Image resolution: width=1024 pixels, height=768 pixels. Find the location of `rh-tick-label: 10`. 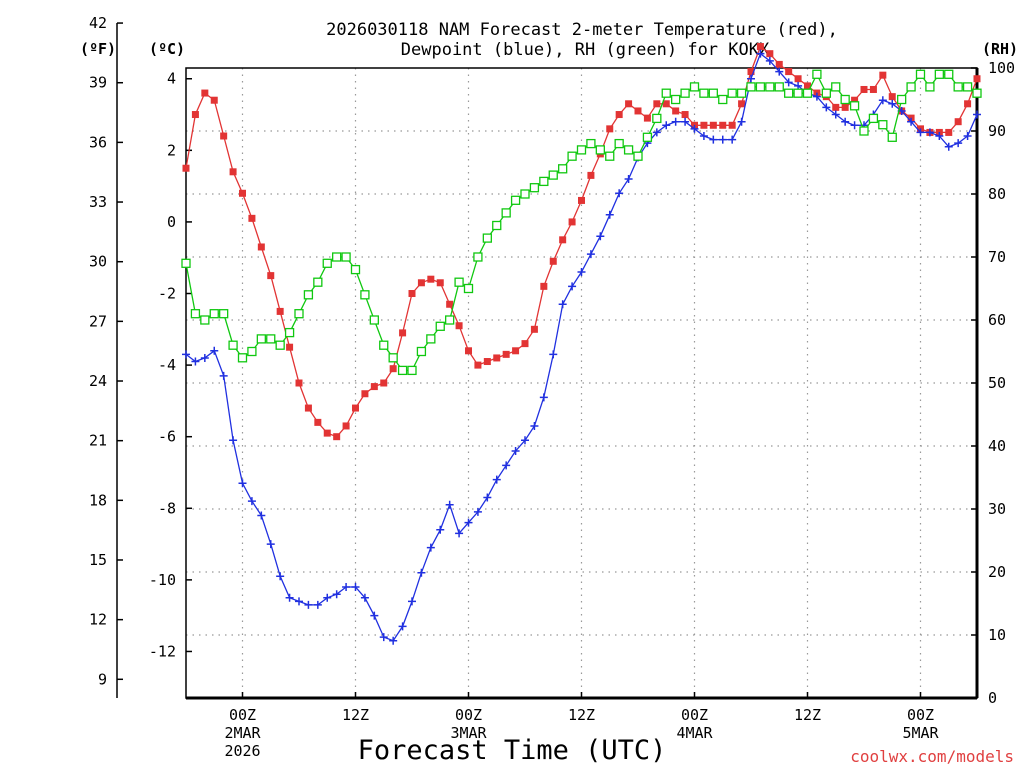

rh-tick-label: 10 is located at coordinates (997, 635).